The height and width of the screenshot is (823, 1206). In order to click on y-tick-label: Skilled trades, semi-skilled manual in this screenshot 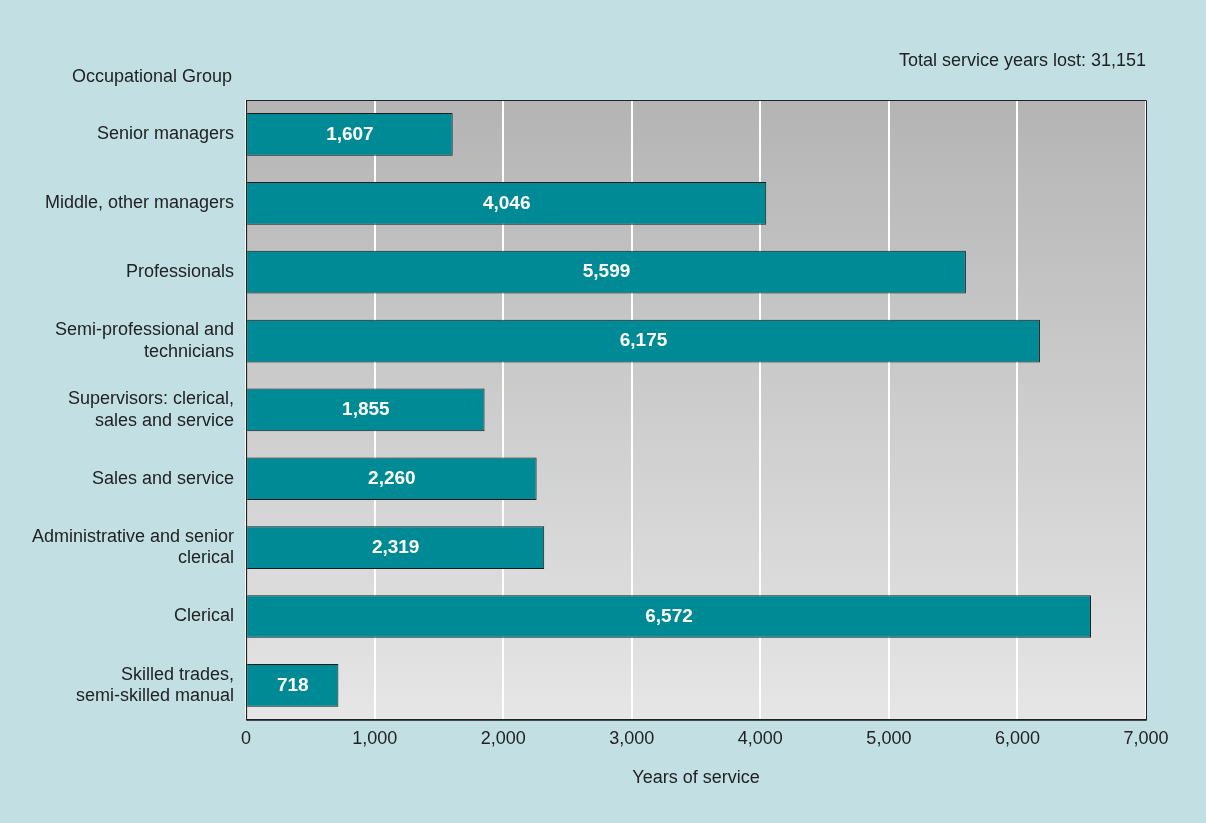, I will do `click(155, 684)`.